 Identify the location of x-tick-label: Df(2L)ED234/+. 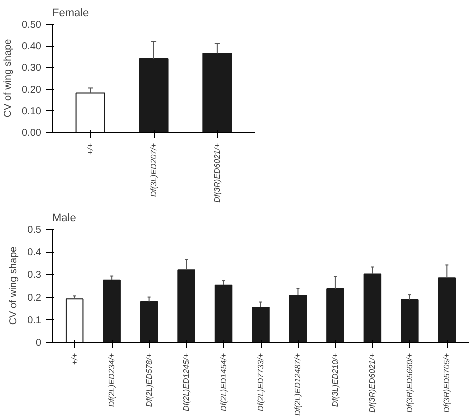
(112, 380).